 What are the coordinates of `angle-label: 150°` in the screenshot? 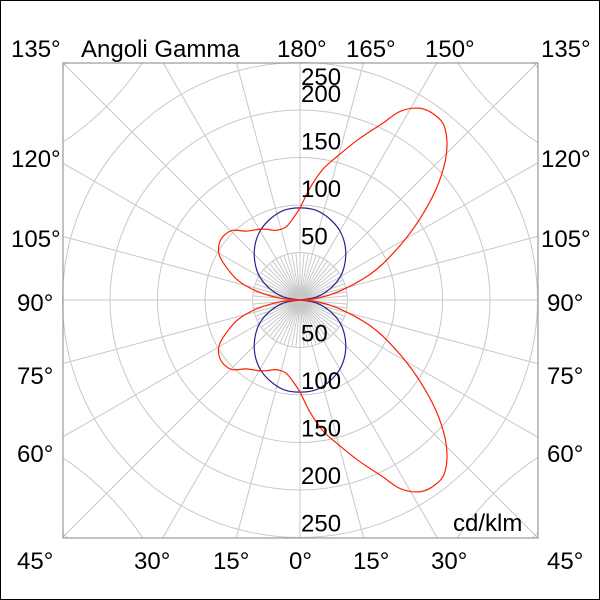 It's located at (450, 49).